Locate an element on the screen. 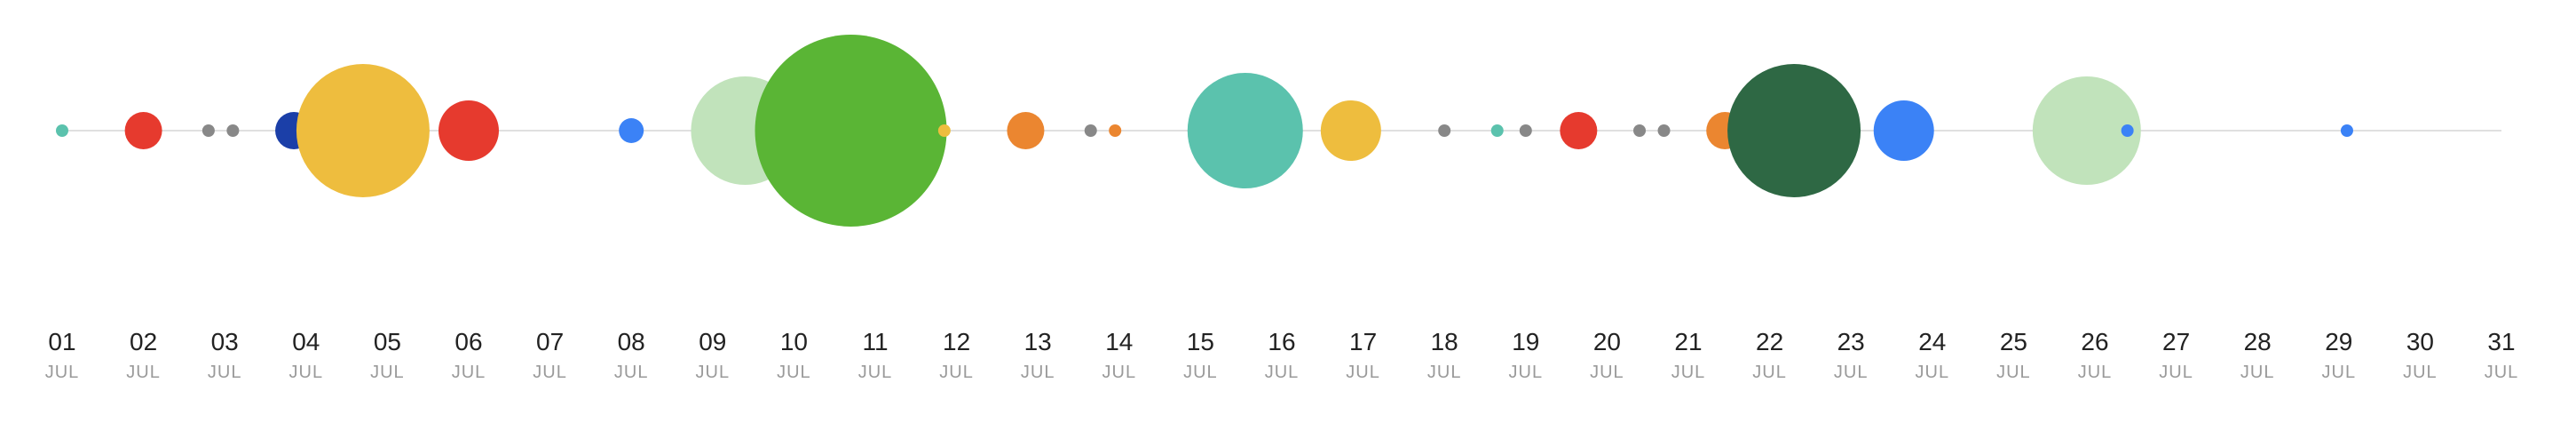 This screenshot has width=2576, height=423. tick-day-label: 29 is located at coordinates (2338, 341).